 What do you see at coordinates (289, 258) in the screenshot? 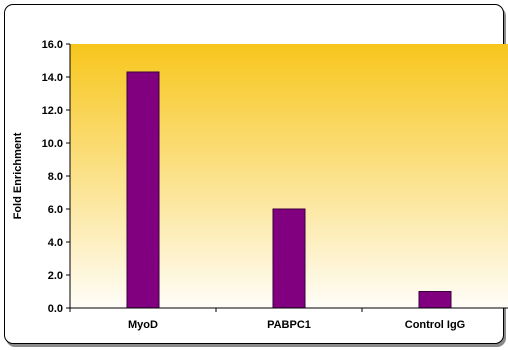
I see `bar-pabpc1` at bounding box center [289, 258].